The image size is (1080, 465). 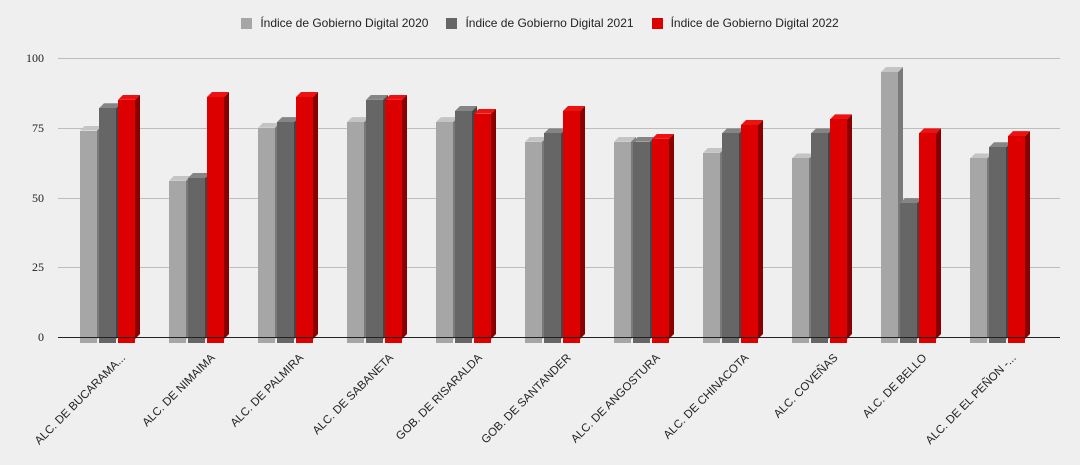 What do you see at coordinates (344, 23) in the screenshot?
I see `legend-label-2020: Índice de Gobierno Digital 2020` at bounding box center [344, 23].